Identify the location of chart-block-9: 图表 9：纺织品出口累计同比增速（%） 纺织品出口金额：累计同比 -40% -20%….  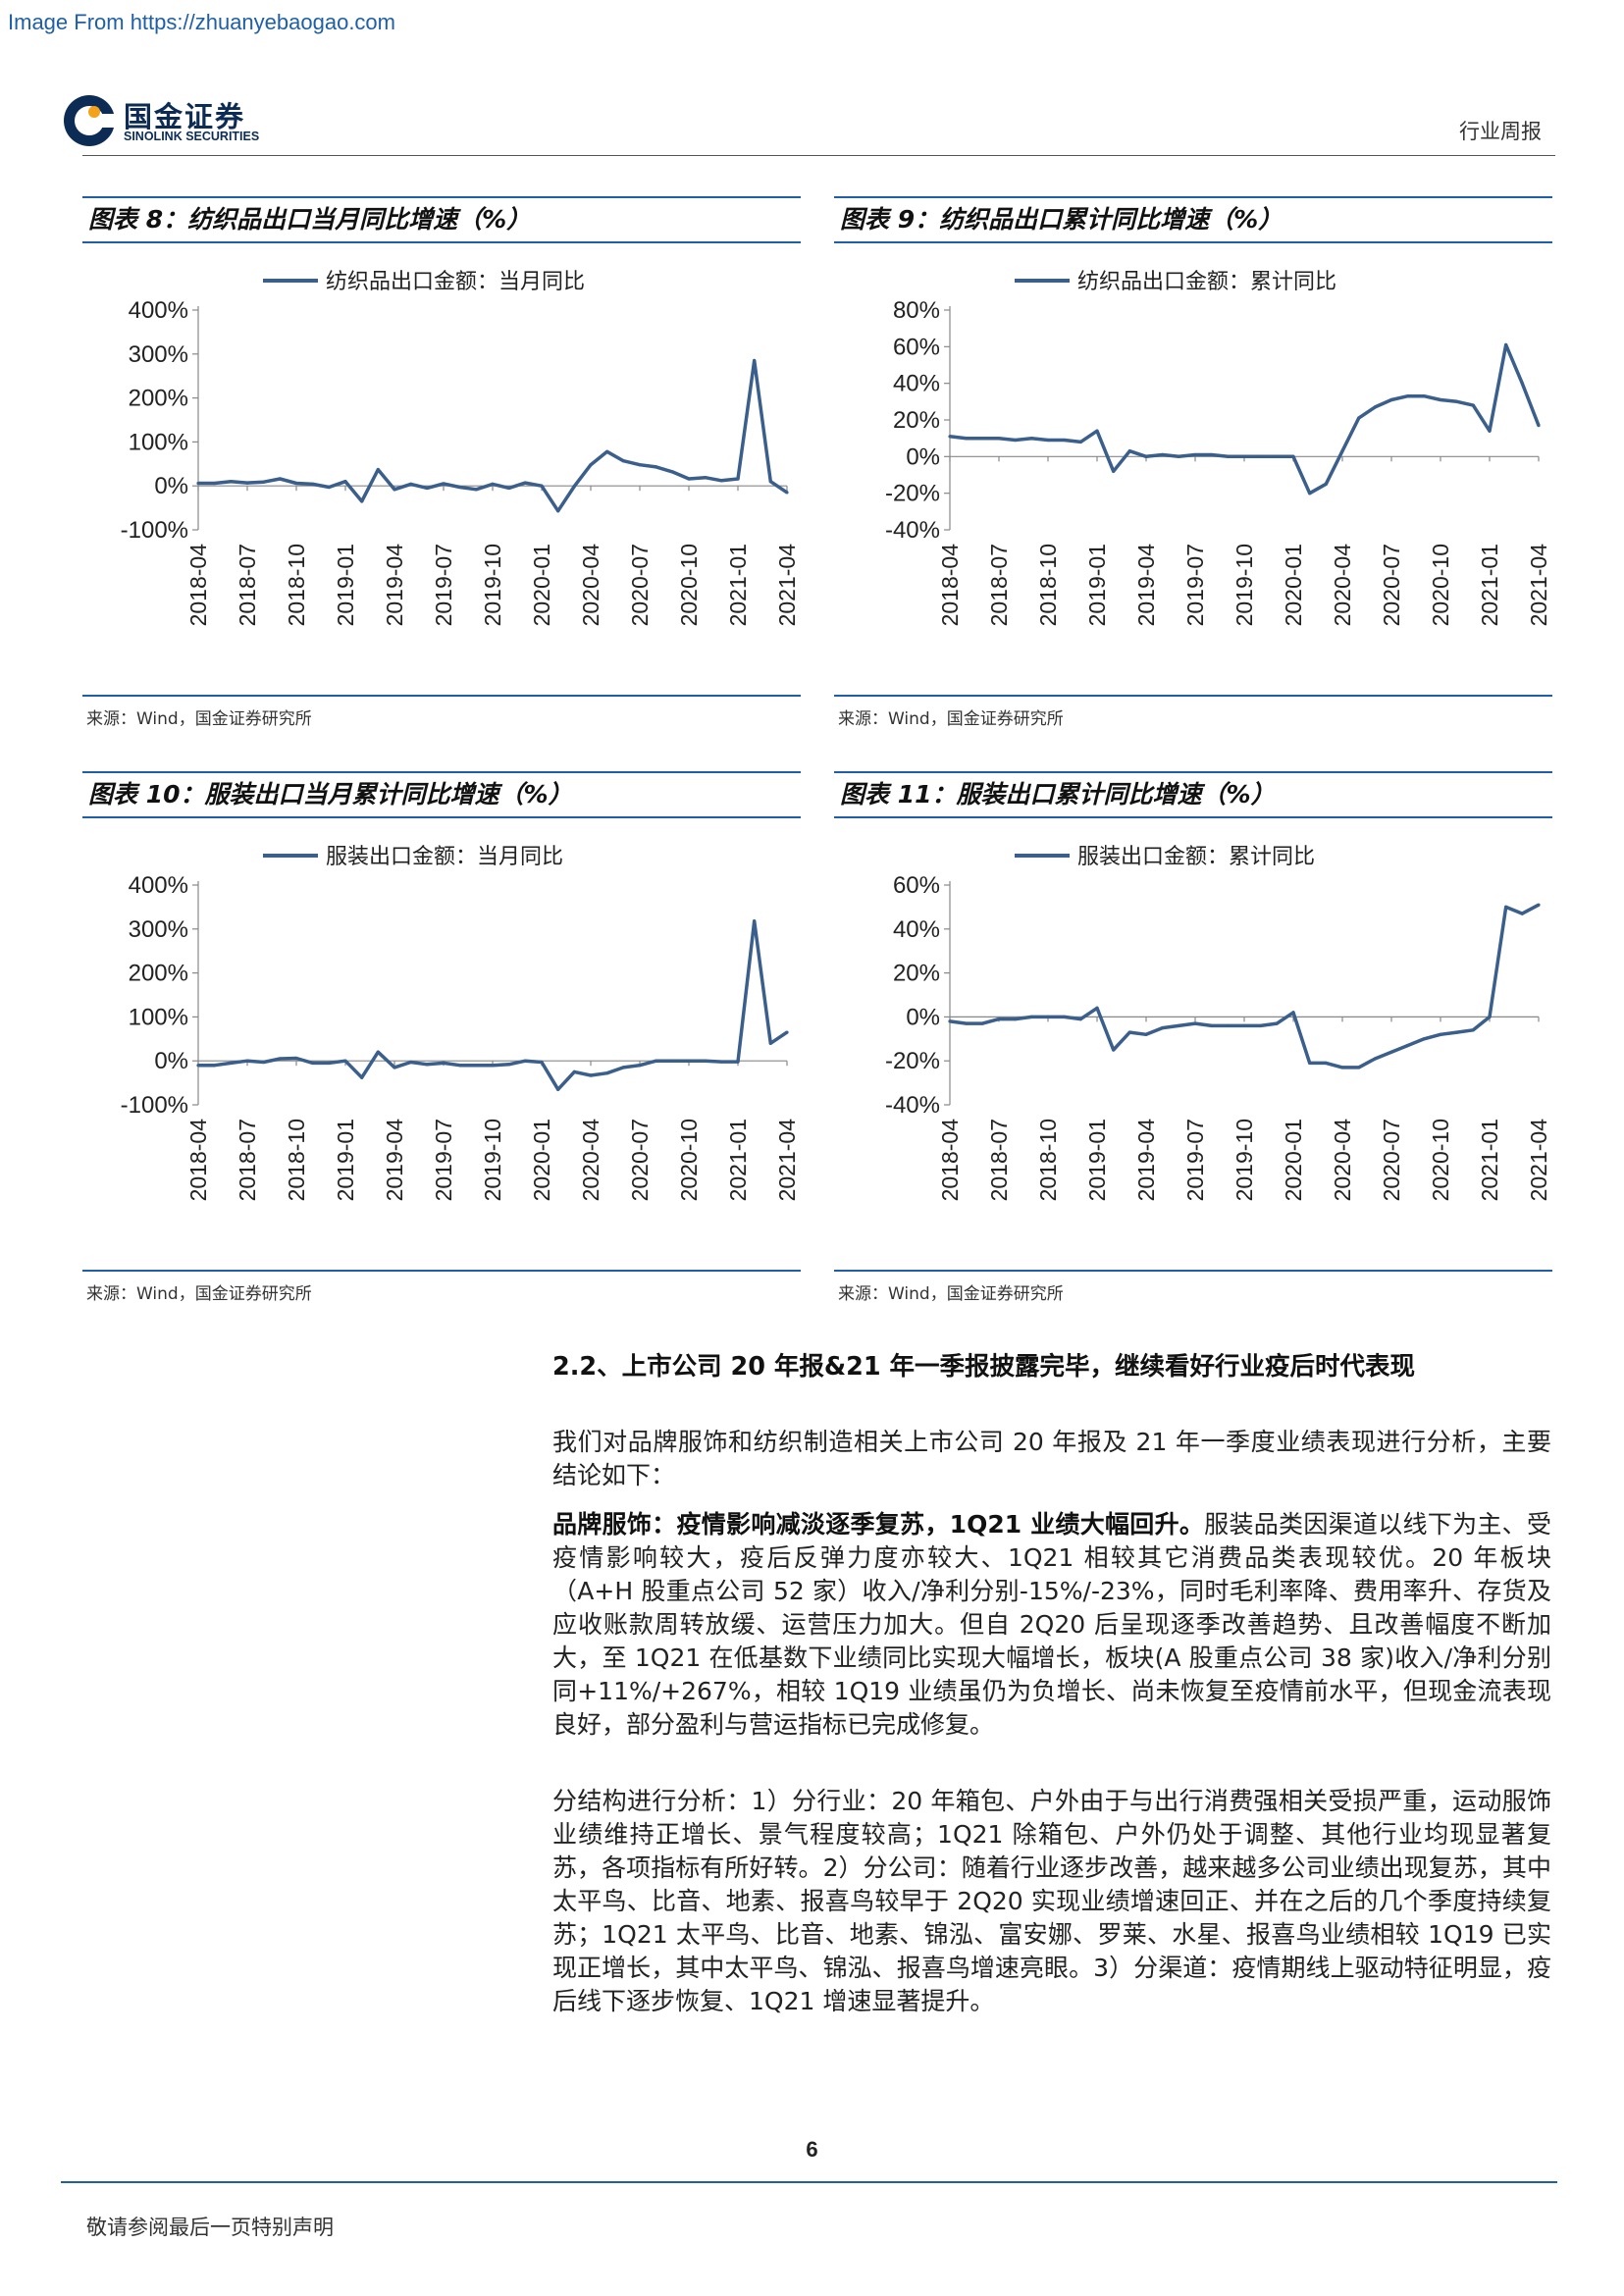
(1193, 462).